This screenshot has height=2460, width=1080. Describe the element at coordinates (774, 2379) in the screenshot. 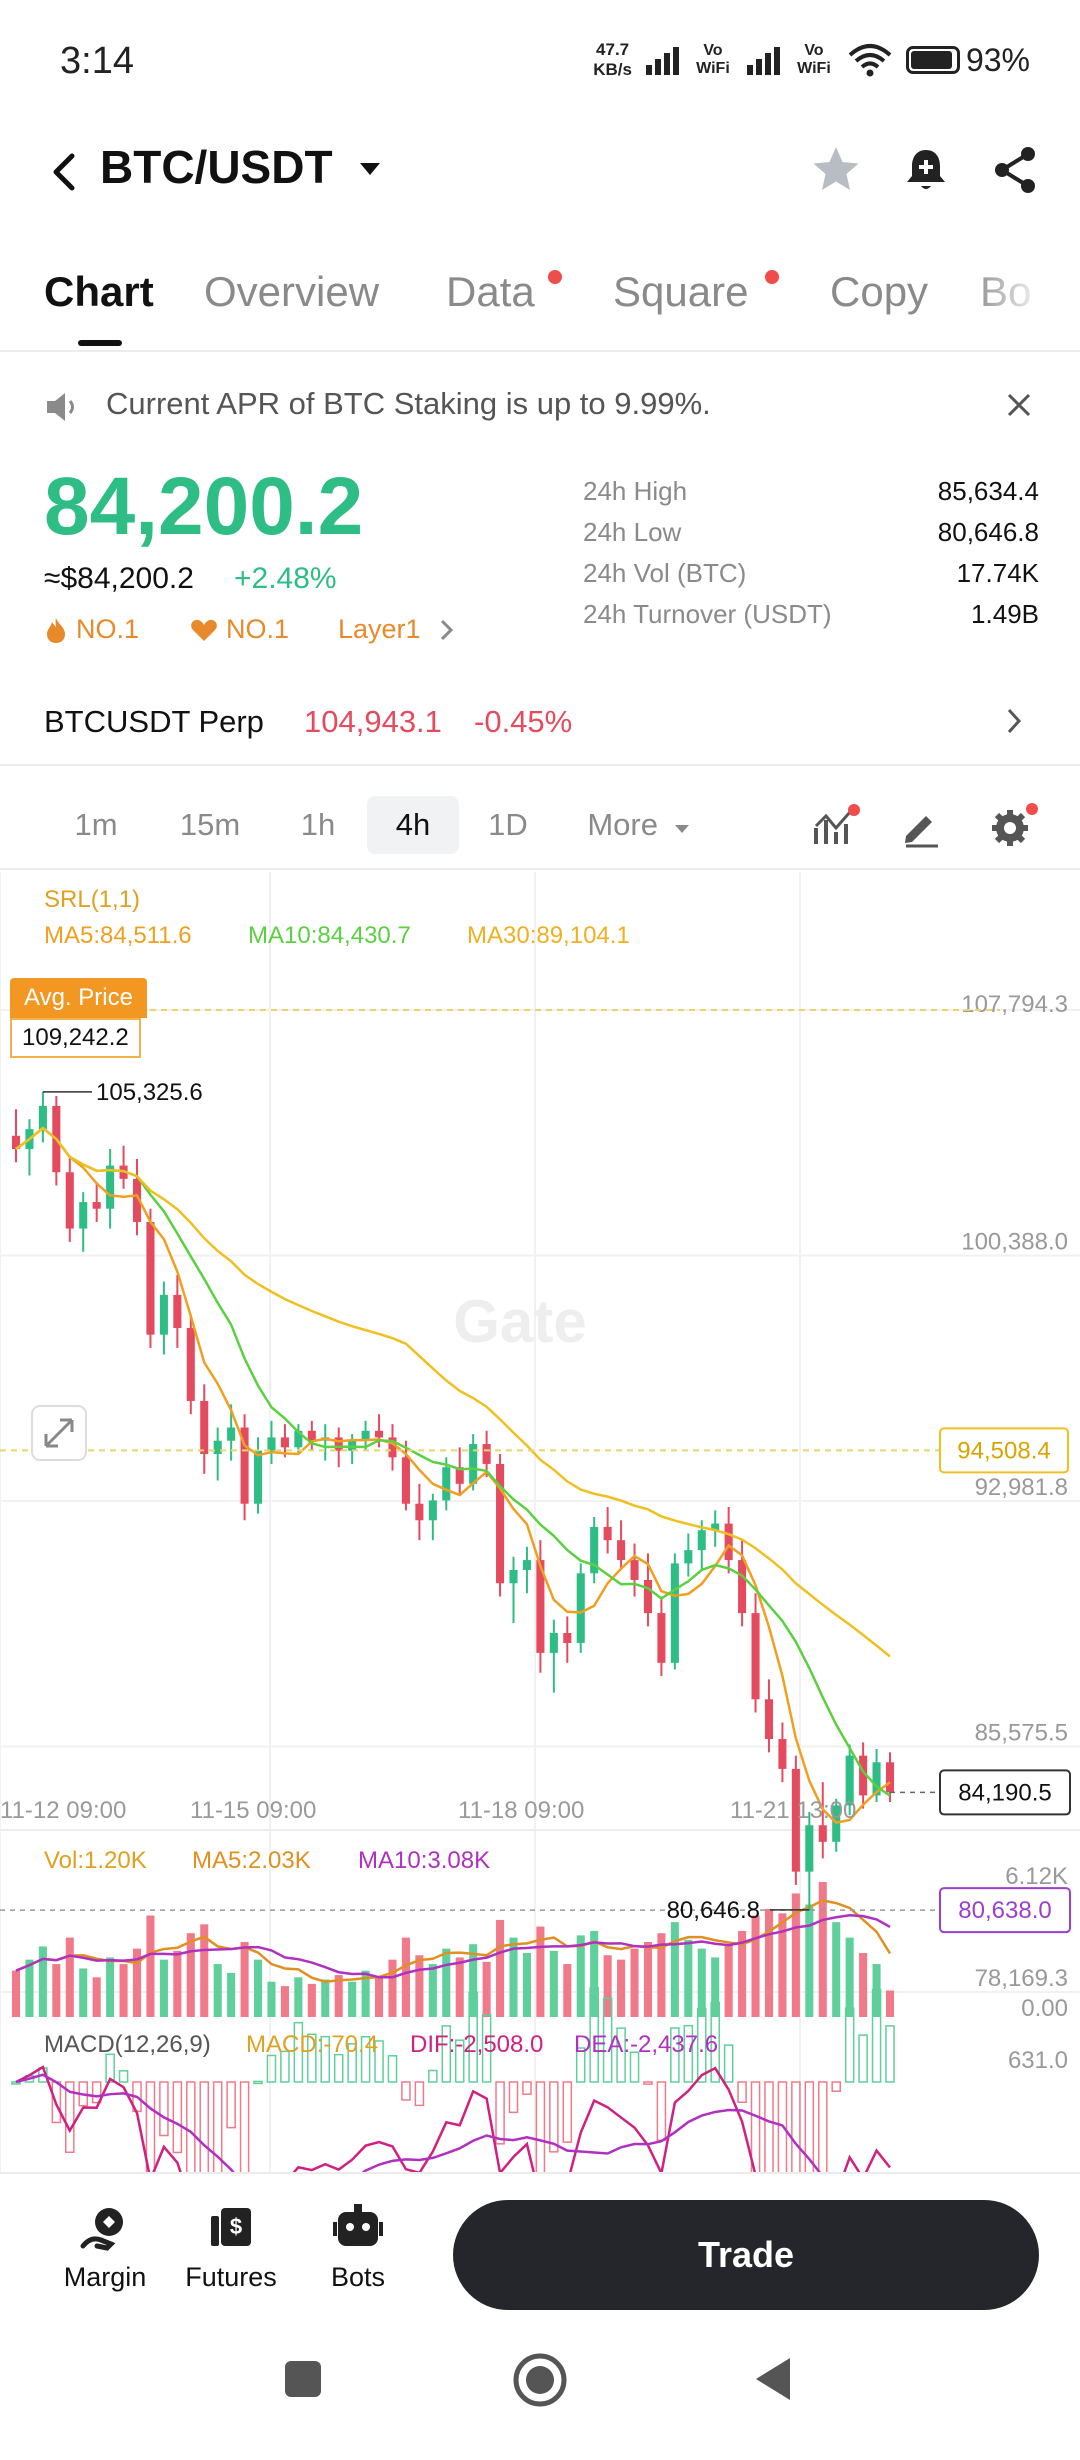

I see `back-nav-icon` at that location.